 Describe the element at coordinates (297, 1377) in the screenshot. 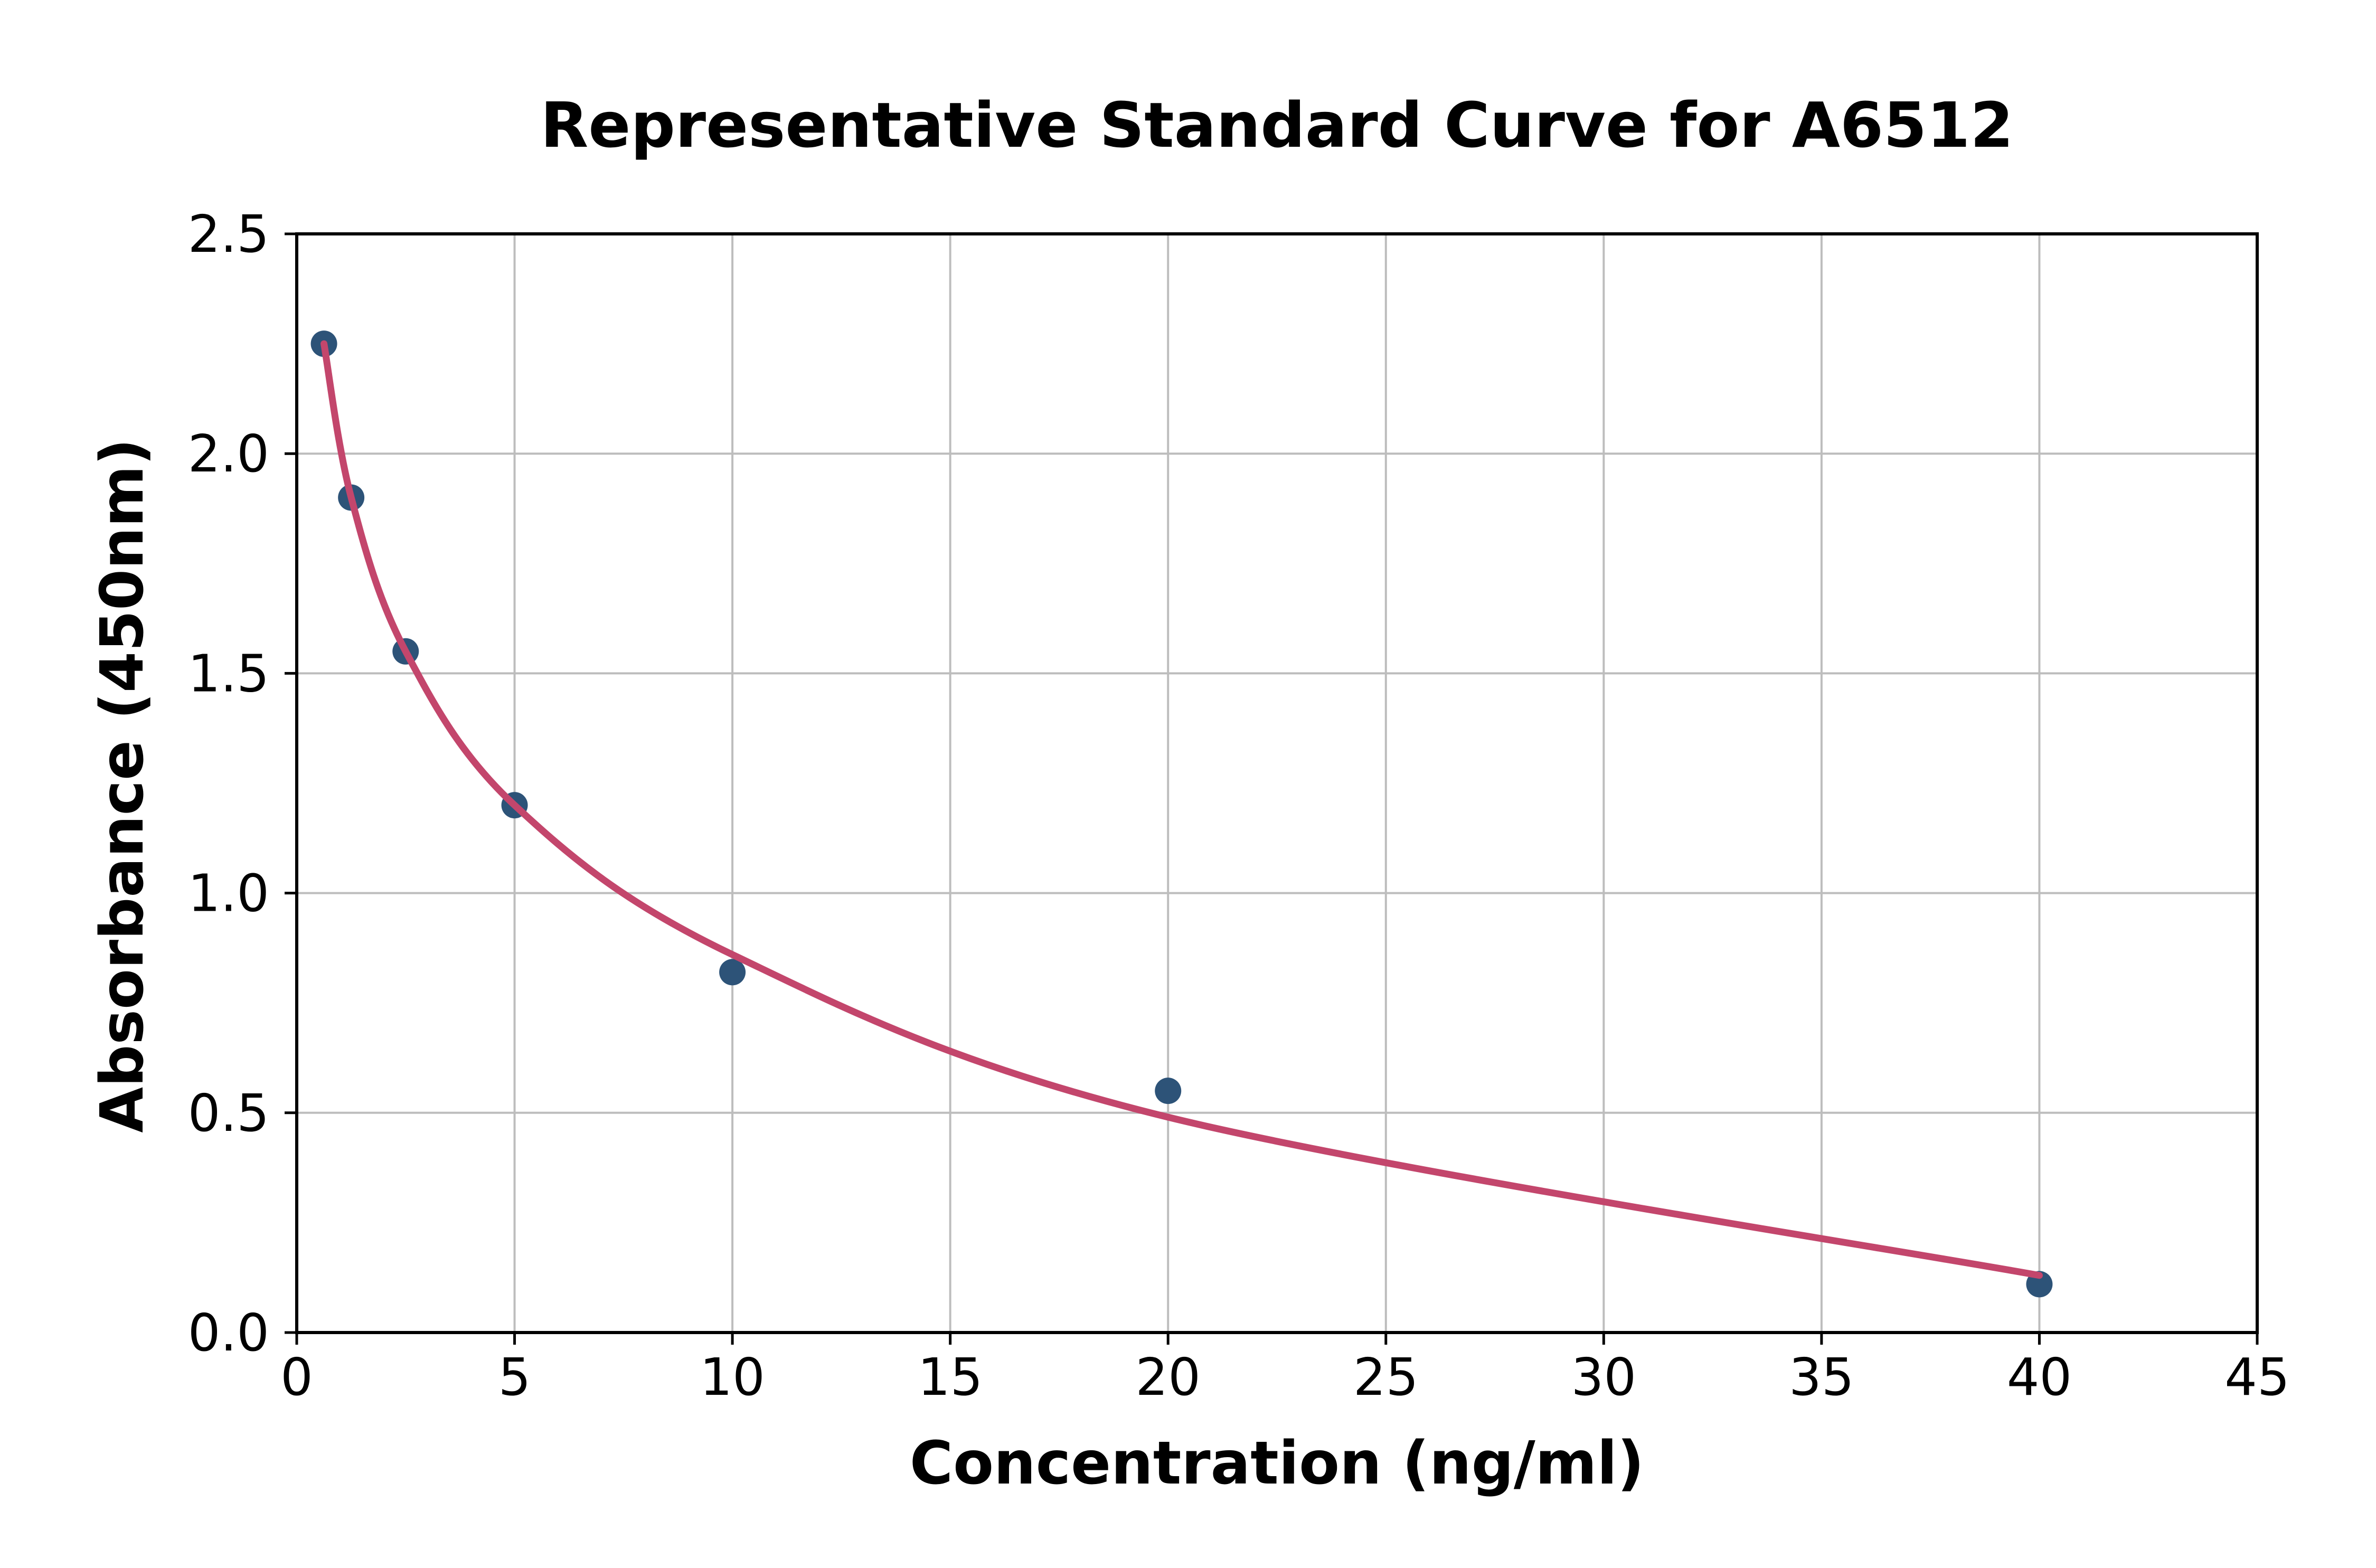

I see `x-tick-label: 0` at that location.